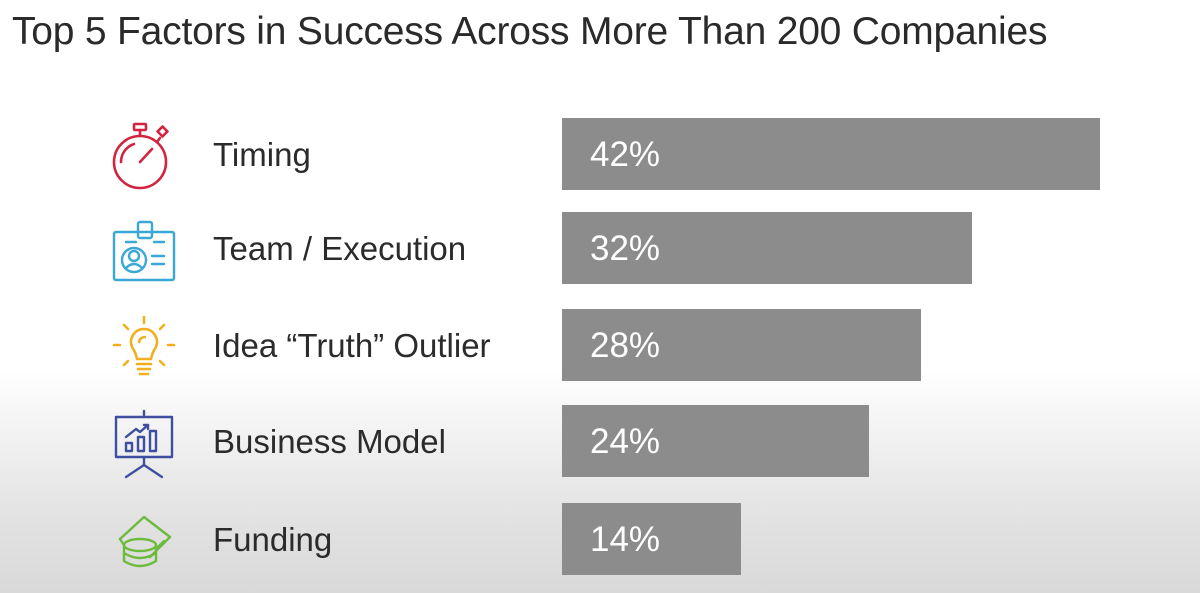  Describe the element at coordinates (329, 441) in the screenshot. I see `category-label: Business Model` at that location.